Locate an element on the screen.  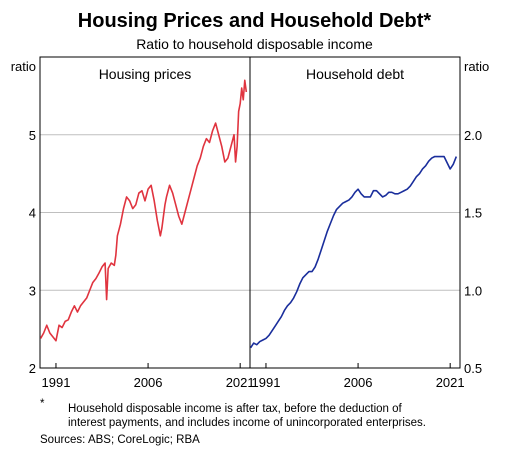
left-axis-unit: ratio is located at coordinates (23, 66).